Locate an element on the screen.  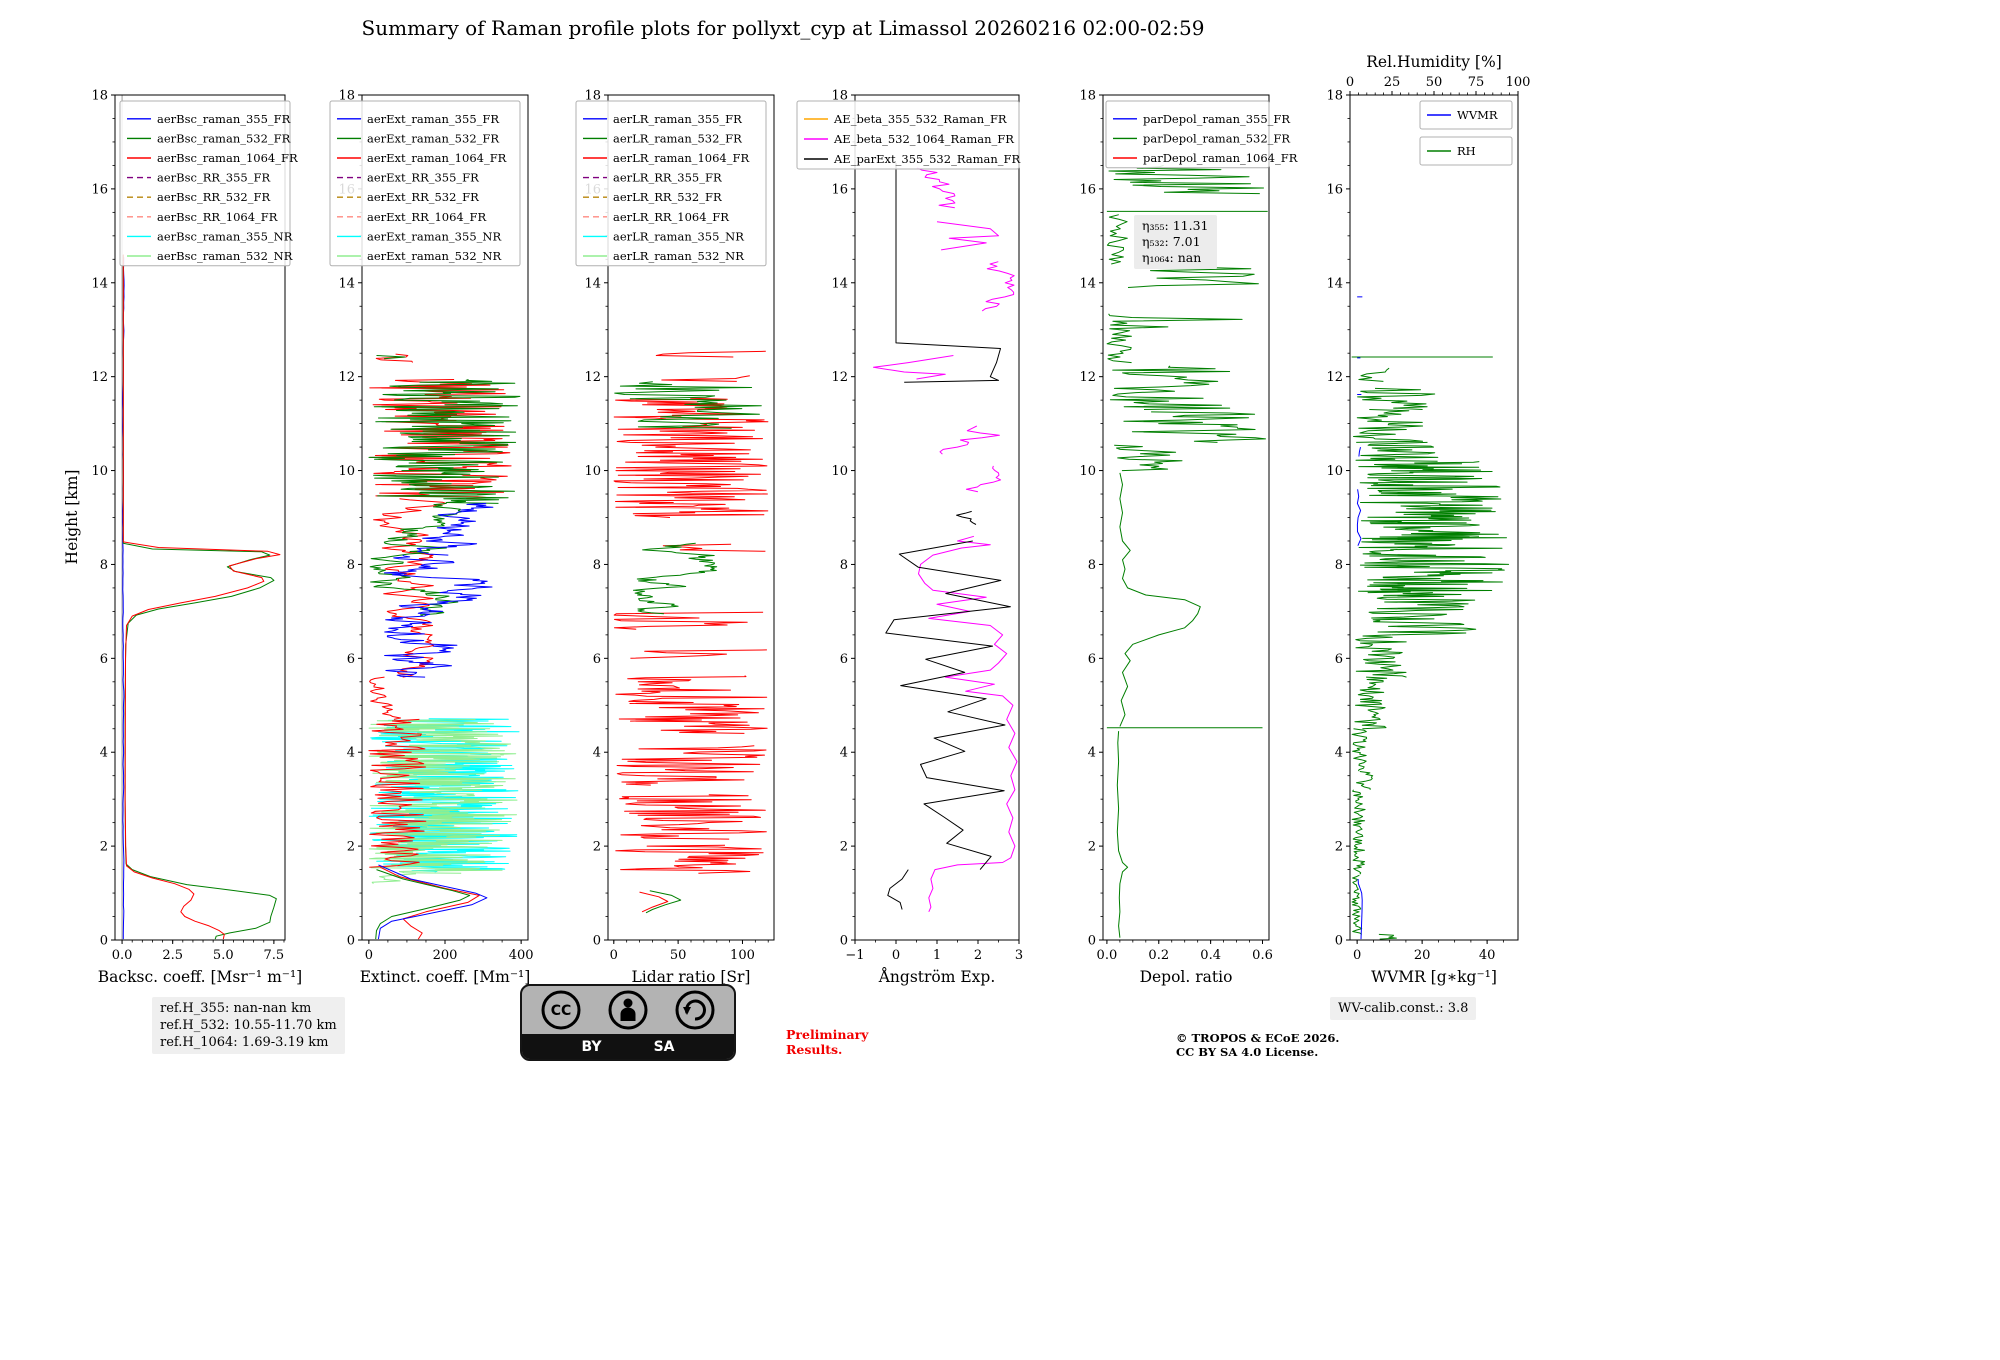
xlabel-depol: Depol. ratio is located at coordinates (1186, 977).